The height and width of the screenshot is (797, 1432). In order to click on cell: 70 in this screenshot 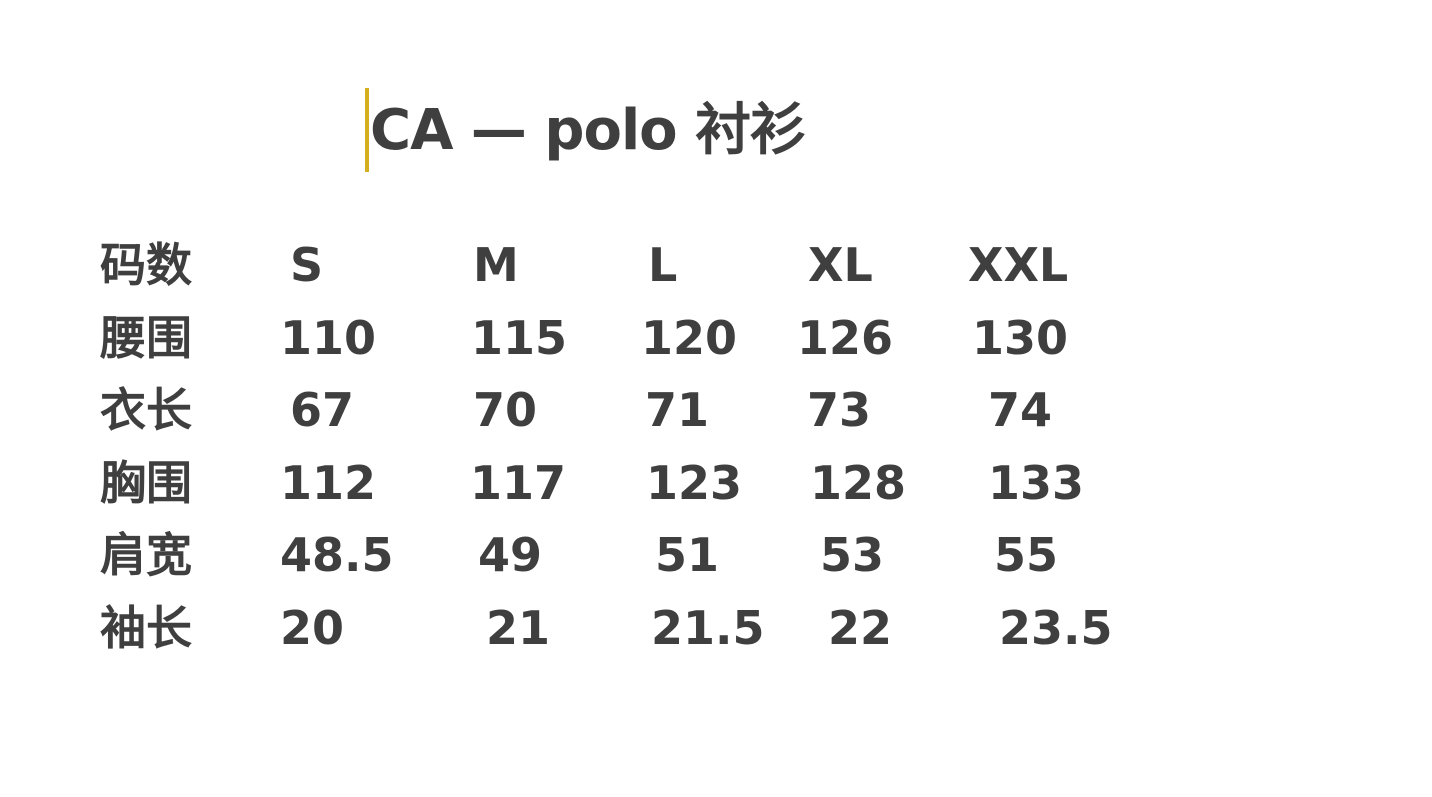, I will do `click(505, 410)`.